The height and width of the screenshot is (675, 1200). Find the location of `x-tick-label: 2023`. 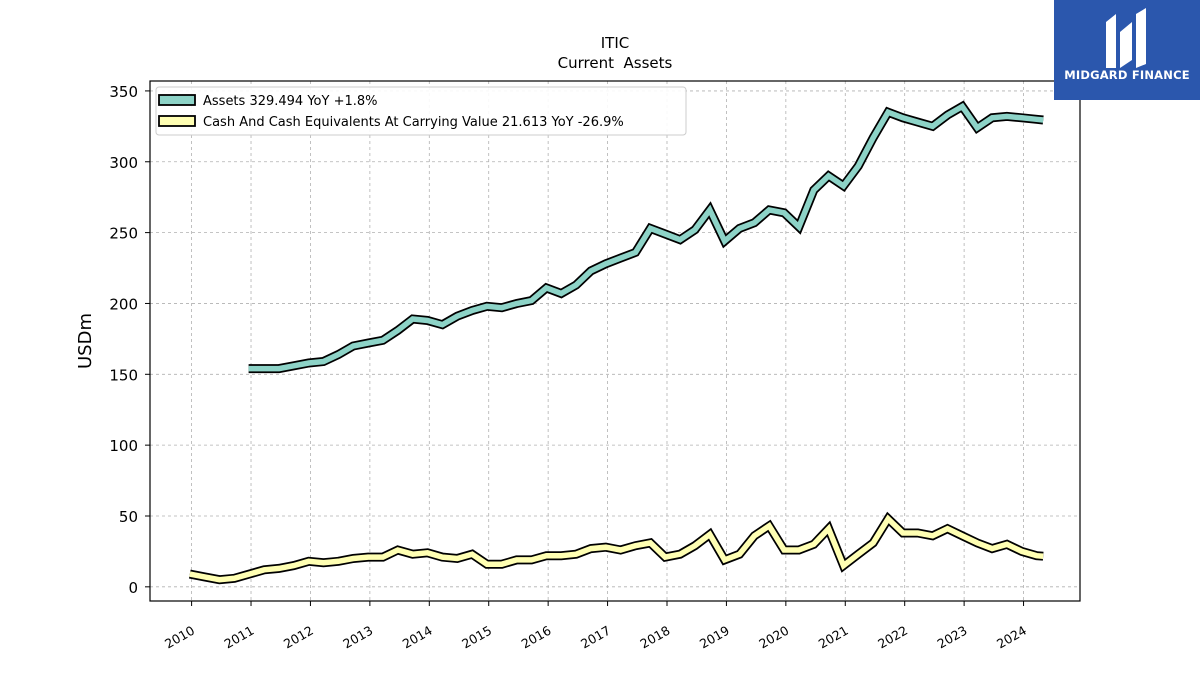

x-tick-label: 2023 is located at coordinates (952, 637).